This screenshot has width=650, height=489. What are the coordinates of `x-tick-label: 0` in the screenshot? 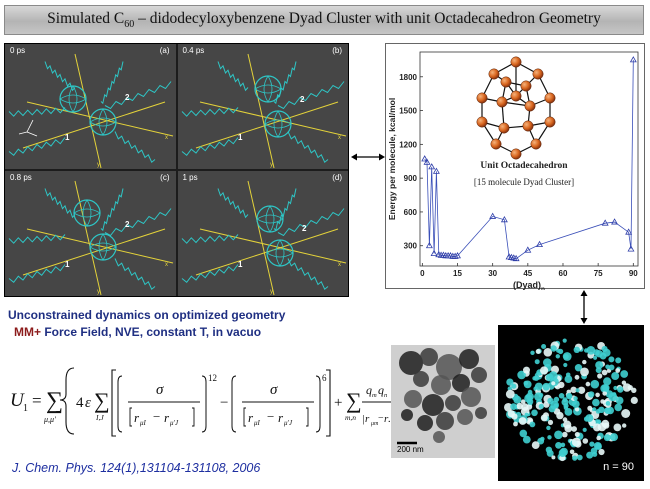 It's located at (422, 273).